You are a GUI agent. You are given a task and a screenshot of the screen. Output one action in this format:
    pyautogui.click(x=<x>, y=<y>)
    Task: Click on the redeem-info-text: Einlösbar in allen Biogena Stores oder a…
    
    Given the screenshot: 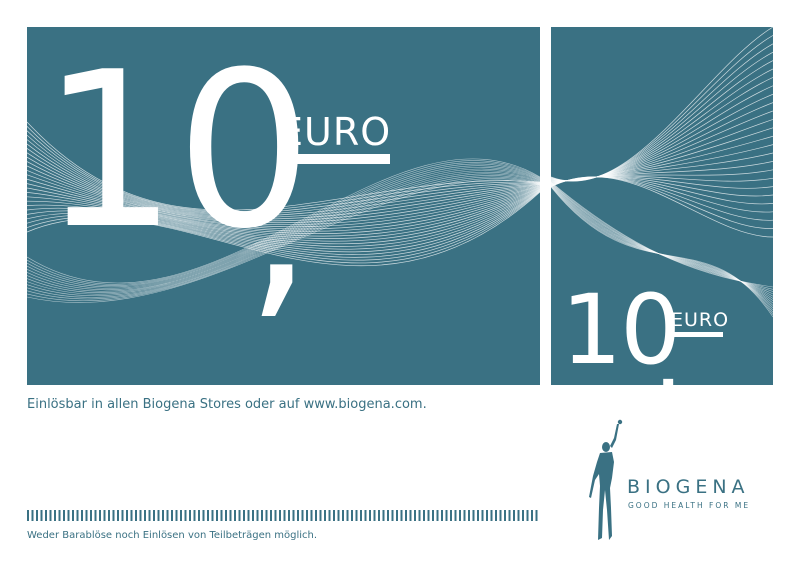 What is the action you would take?
    pyautogui.click(x=227, y=404)
    